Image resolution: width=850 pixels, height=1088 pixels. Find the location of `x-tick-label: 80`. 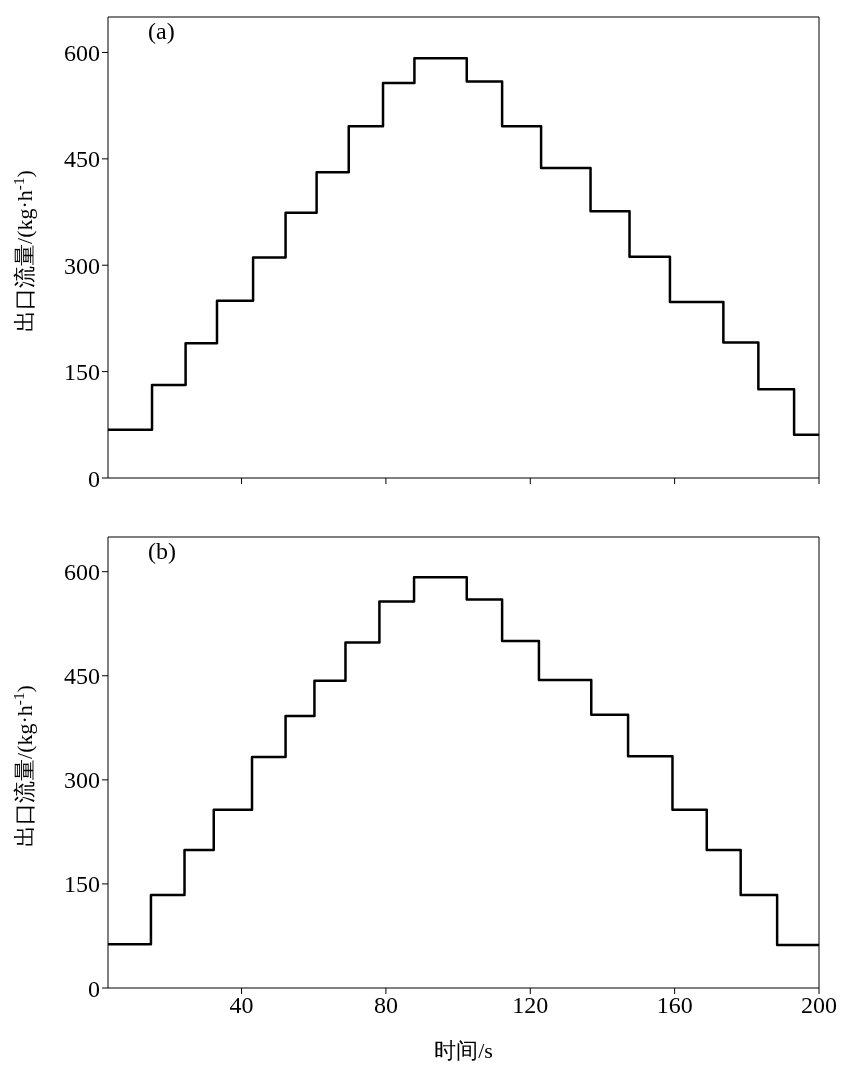

x-tick-label: 80 is located at coordinates (385, 1005).